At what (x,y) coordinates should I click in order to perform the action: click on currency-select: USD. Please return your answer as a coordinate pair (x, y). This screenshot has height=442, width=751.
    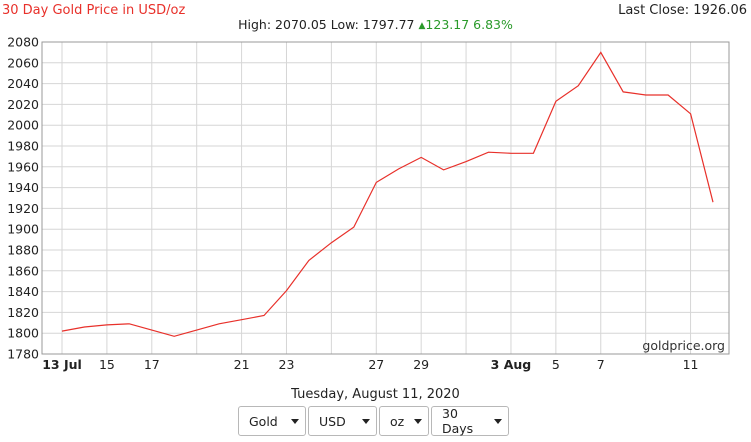
    Looking at the image, I should click on (342, 421).